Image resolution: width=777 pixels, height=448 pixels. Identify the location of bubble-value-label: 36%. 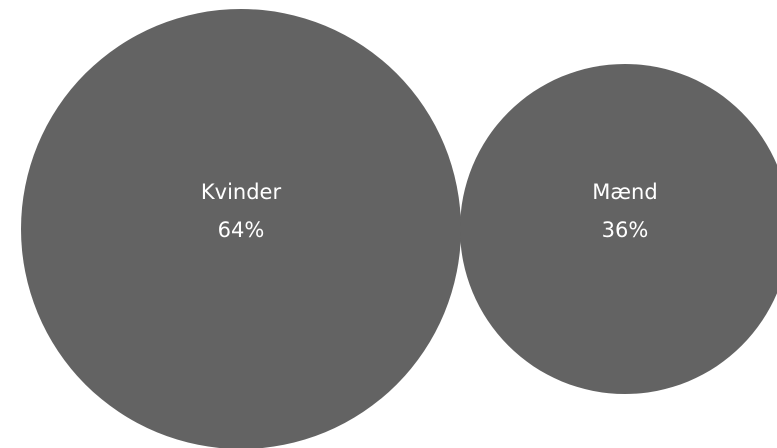
(625, 230).